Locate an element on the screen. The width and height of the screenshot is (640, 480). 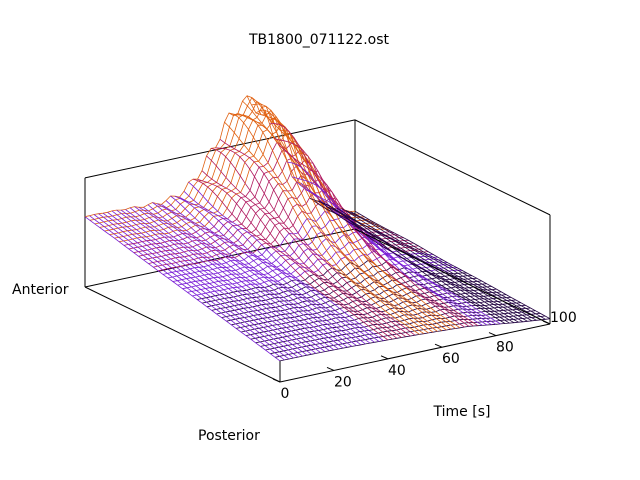
x-tick-label: 60 is located at coordinates (451, 359).